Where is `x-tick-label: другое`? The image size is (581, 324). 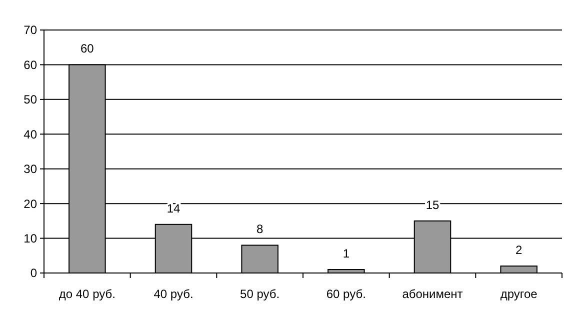
x-tick-label: другое is located at coordinates (519, 294).